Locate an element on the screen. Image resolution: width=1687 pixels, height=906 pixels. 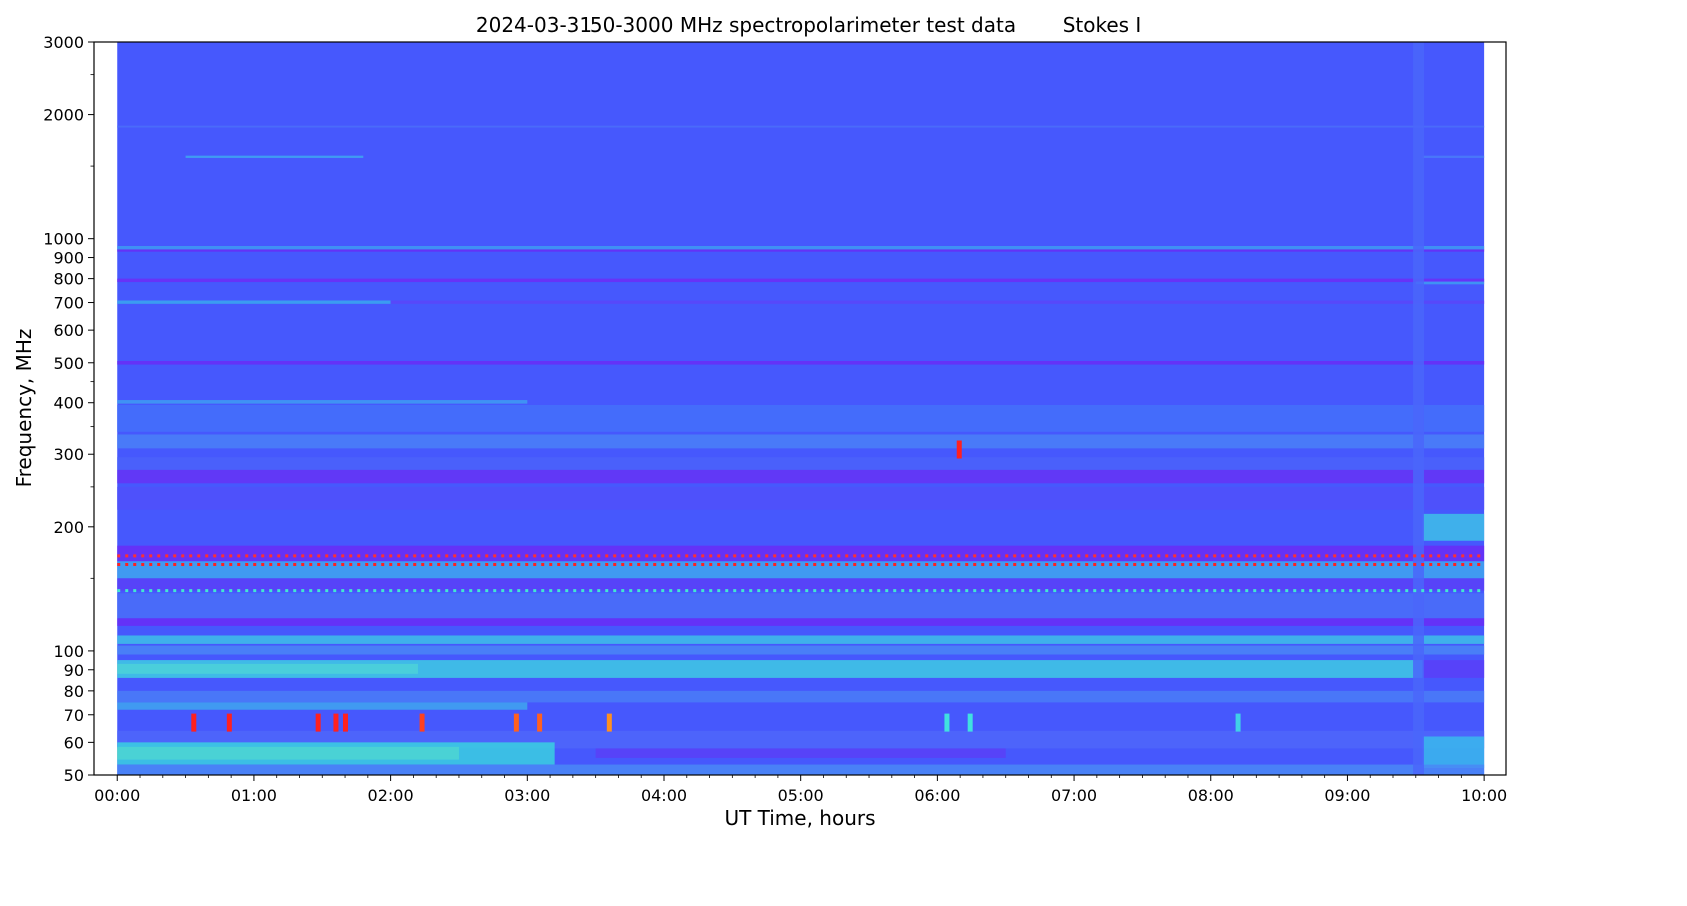
y-tick-label: 500 is located at coordinates (68, 363).